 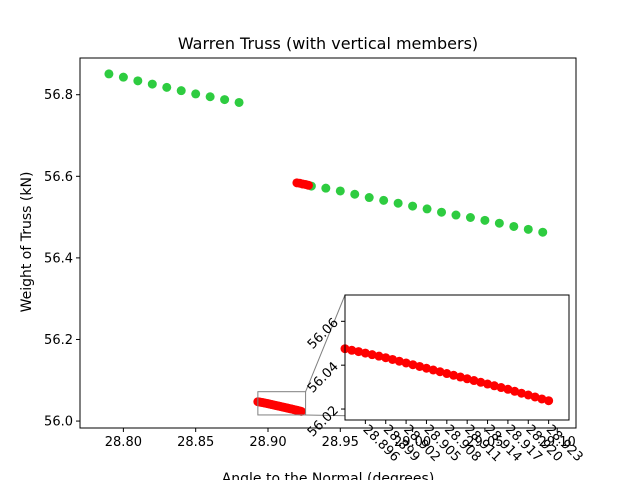 What do you see at coordinates (328, 475) in the screenshot?
I see `x-axis-label: Angle to the Normal (degrees)` at bounding box center [328, 475].